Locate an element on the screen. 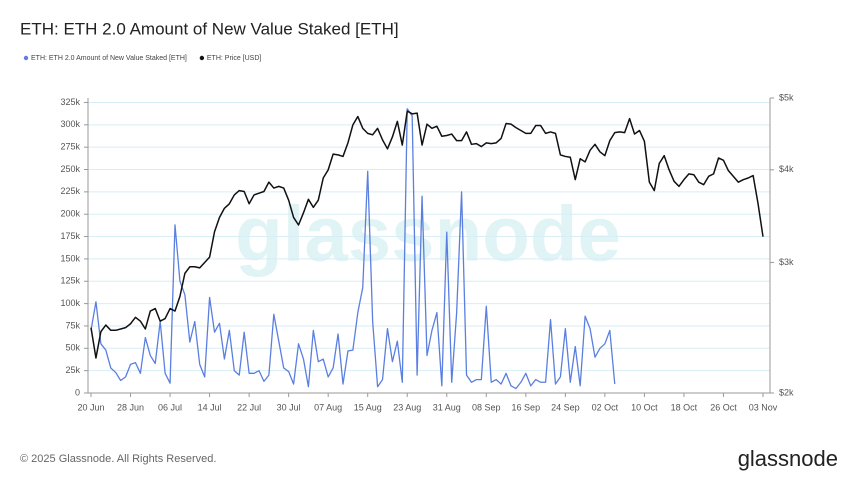  y-tick-label: 275k is located at coordinates (70, 147).